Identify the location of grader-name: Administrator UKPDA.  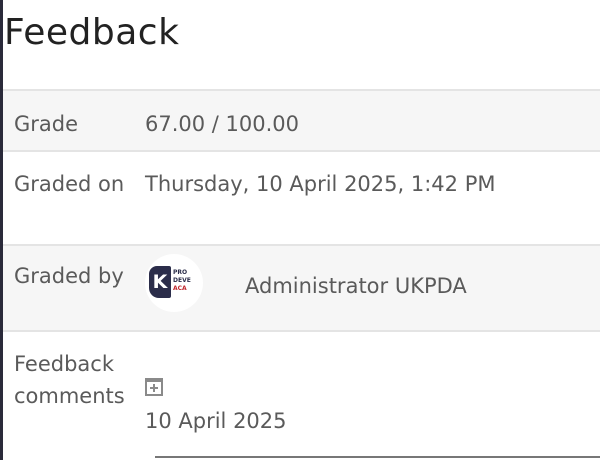
(356, 286).